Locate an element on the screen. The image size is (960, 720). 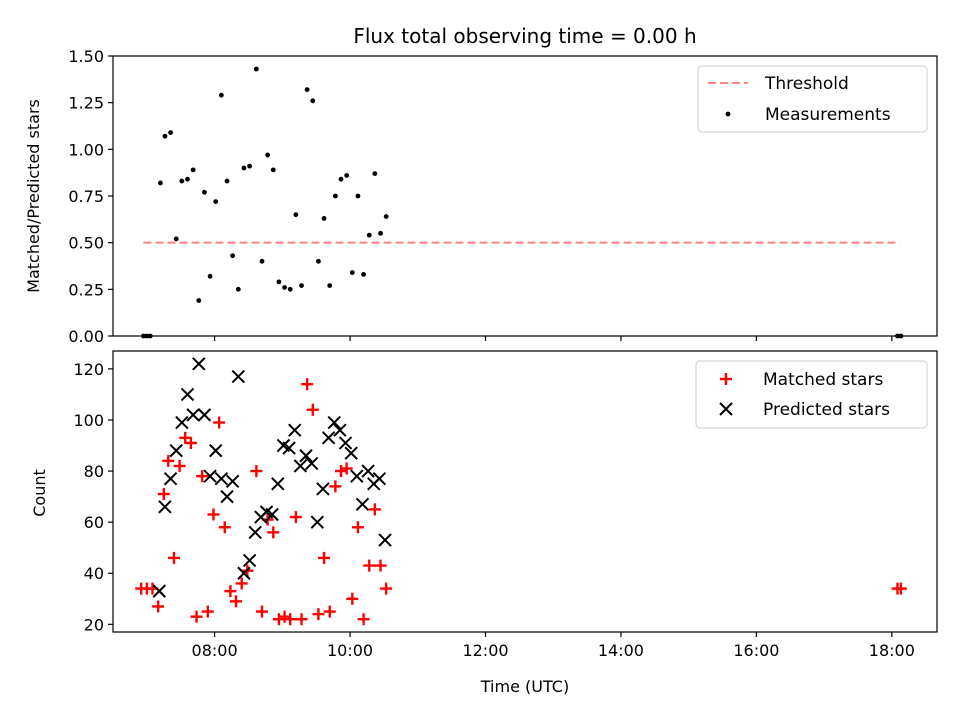
top-legend-box is located at coordinates (812, 99).